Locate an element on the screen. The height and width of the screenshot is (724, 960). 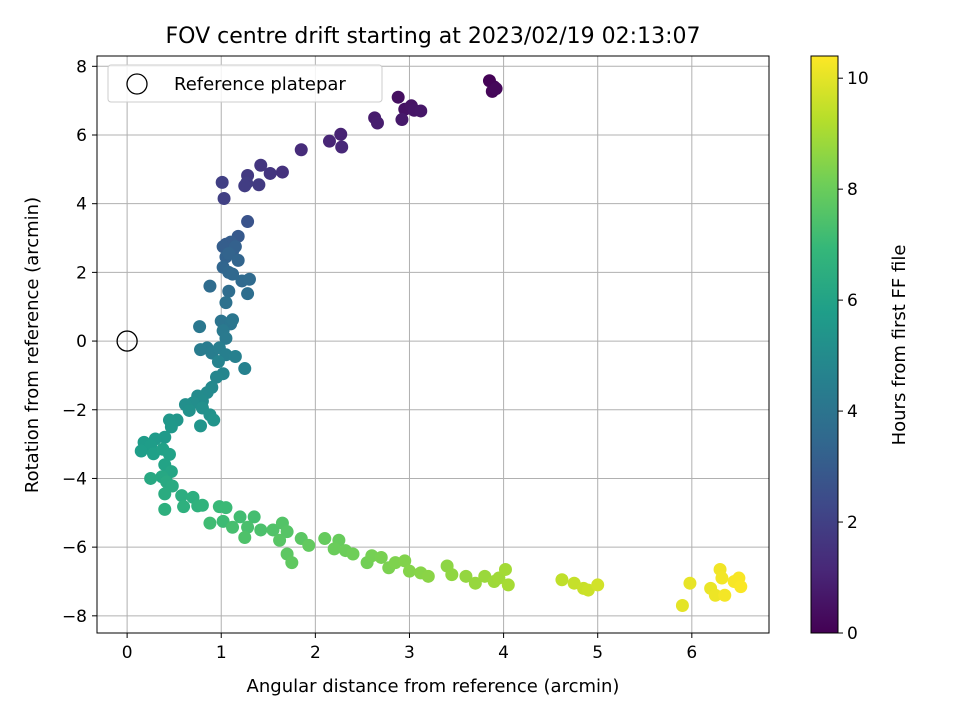
legend-label: Reference platepar is located at coordinates (260, 84).